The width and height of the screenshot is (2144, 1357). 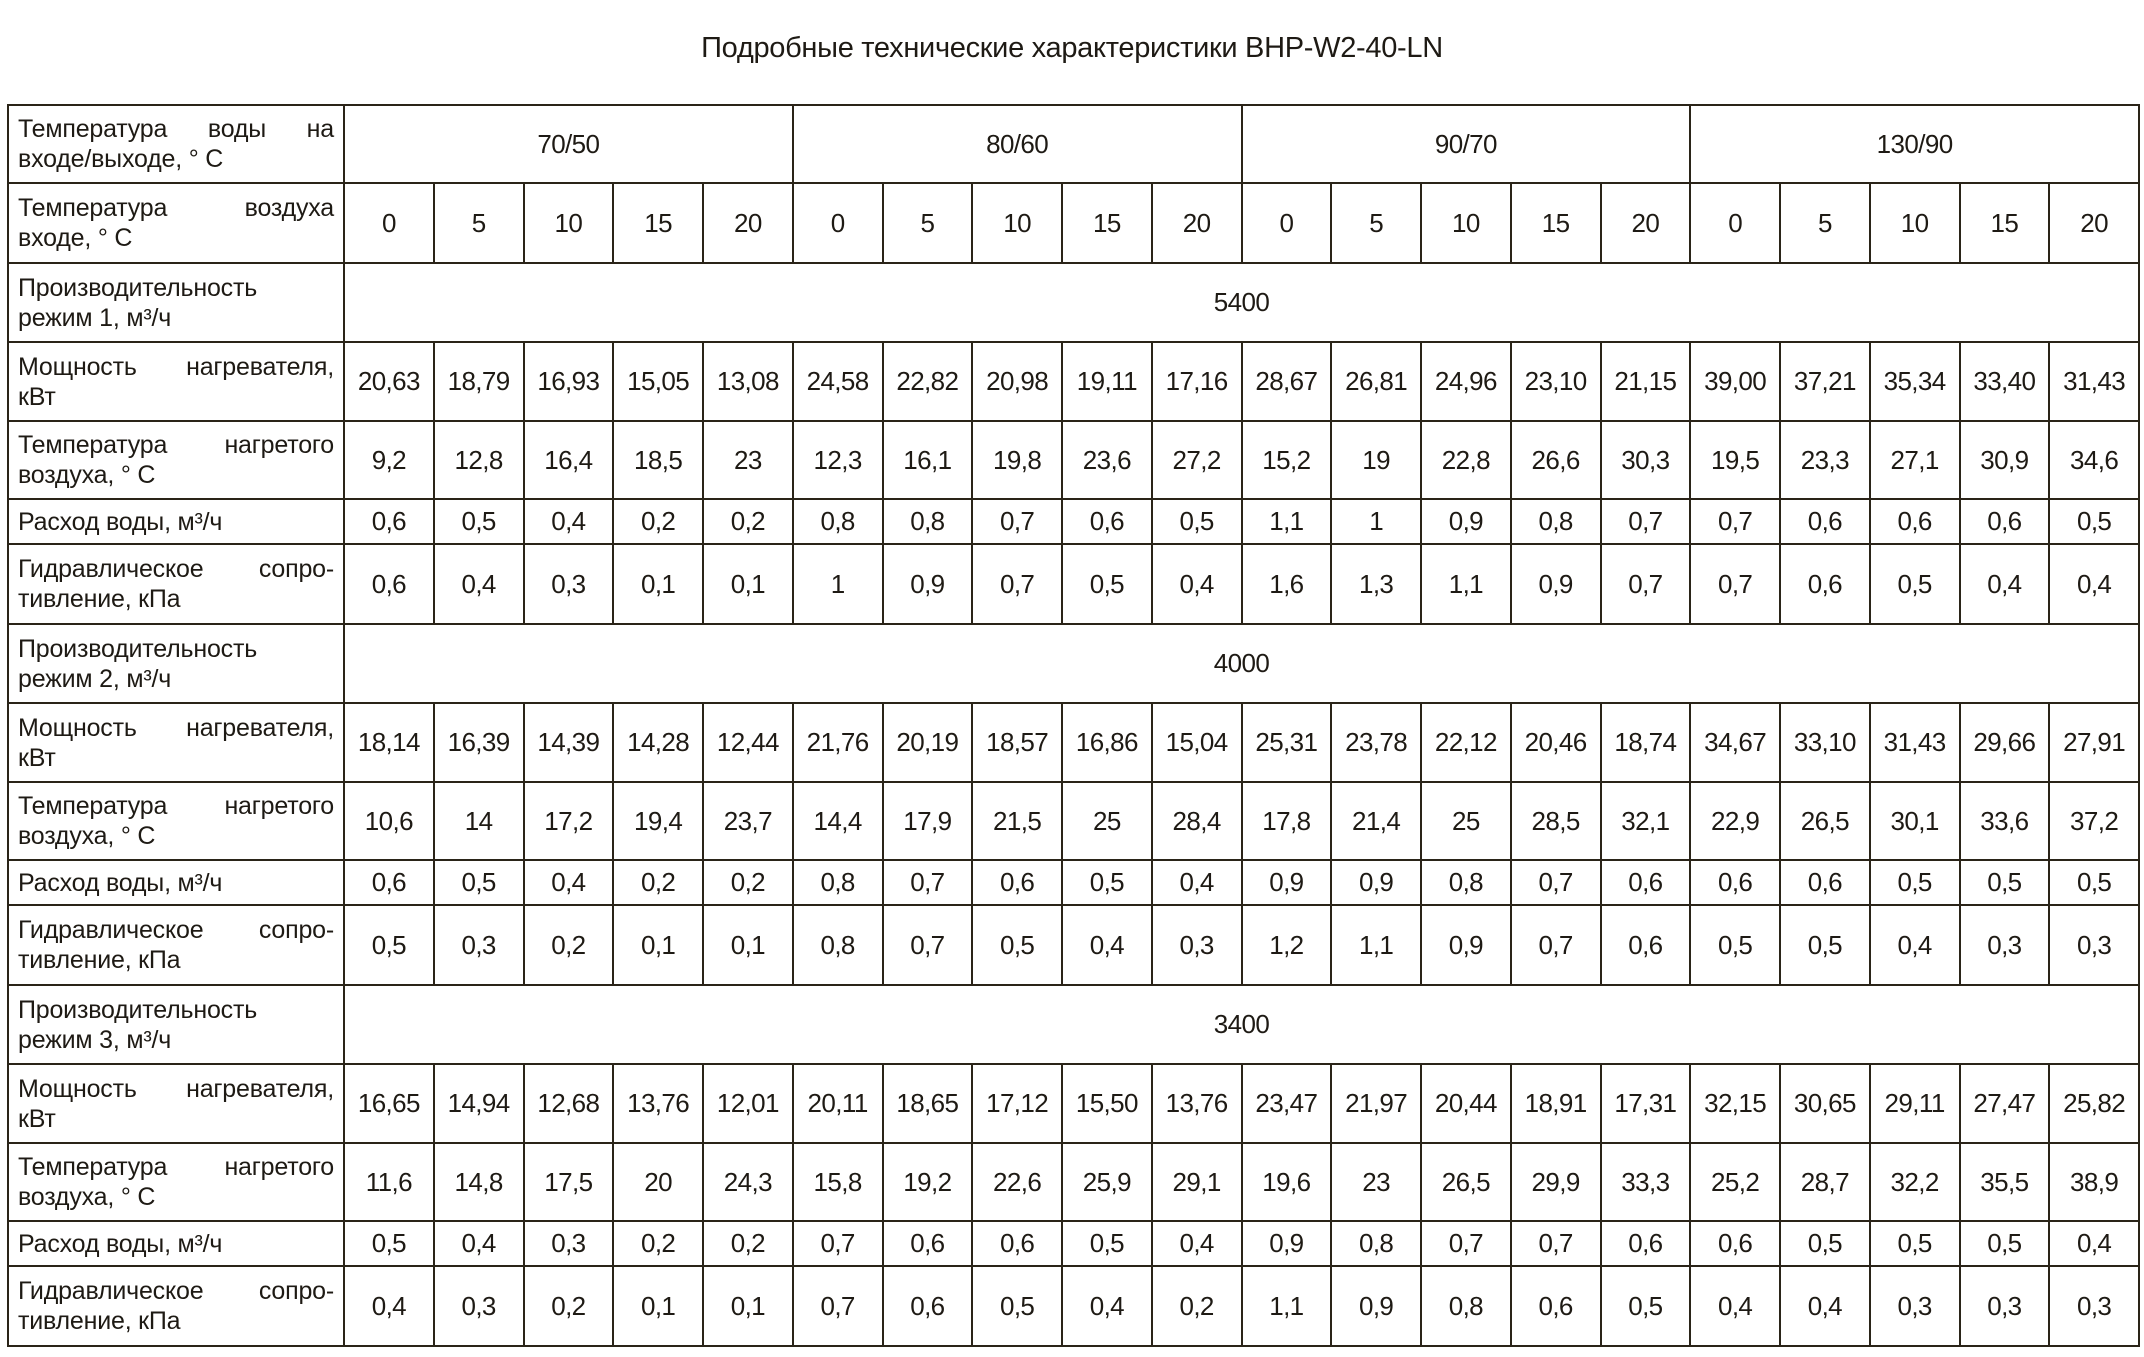 What do you see at coordinates (2094, 1103) in the screenshot?
I see `value-cell: 25,82` at bounding box center [2094, 1103].